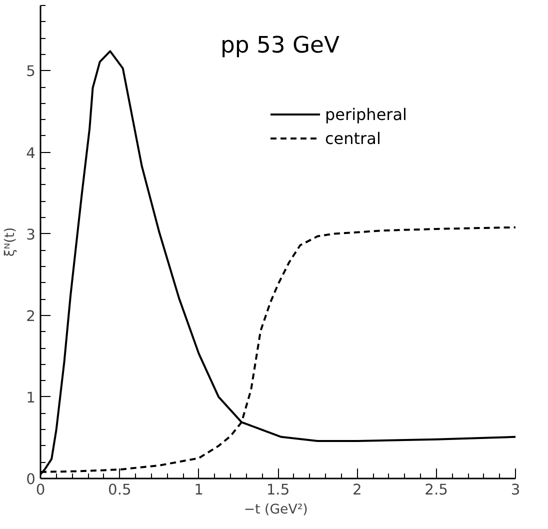 This screenshot has height=529, width=548. I want to click on x-tick-label: 3, so click(515, 490).